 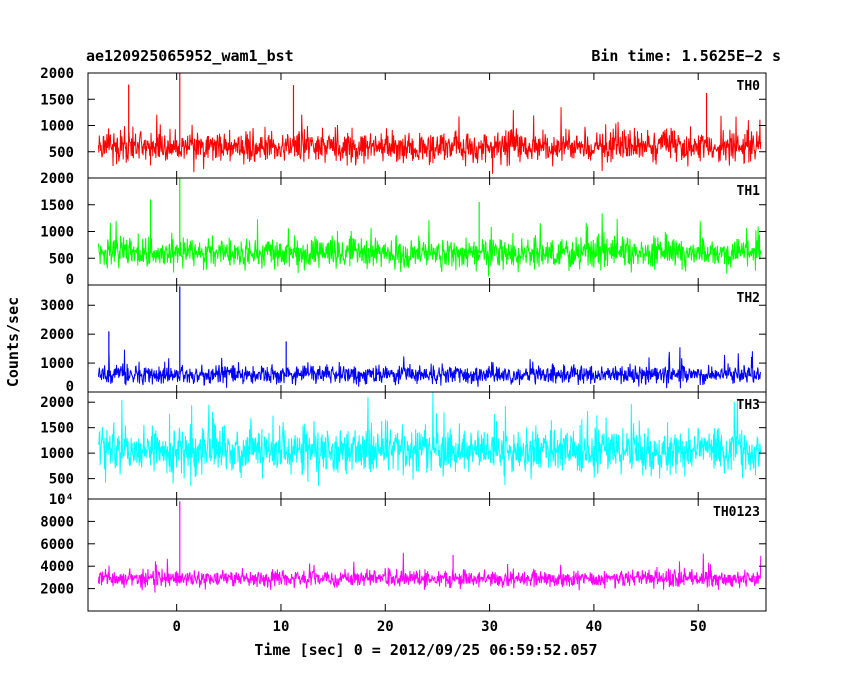 What do you see at coordinates (176, 627) in the screenshot?
I see `x-tick-label-0: 0` at bounding box center [176, 627].